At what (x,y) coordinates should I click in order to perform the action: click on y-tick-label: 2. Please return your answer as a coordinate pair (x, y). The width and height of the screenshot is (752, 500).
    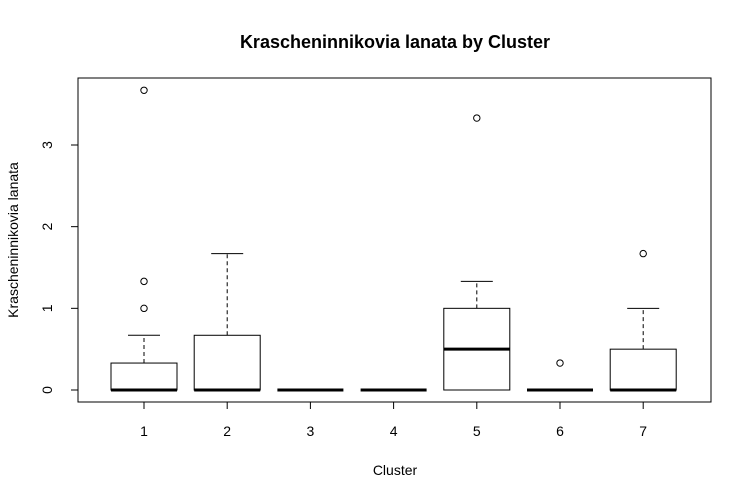
    Looking at the image, I should click on (47, 227).